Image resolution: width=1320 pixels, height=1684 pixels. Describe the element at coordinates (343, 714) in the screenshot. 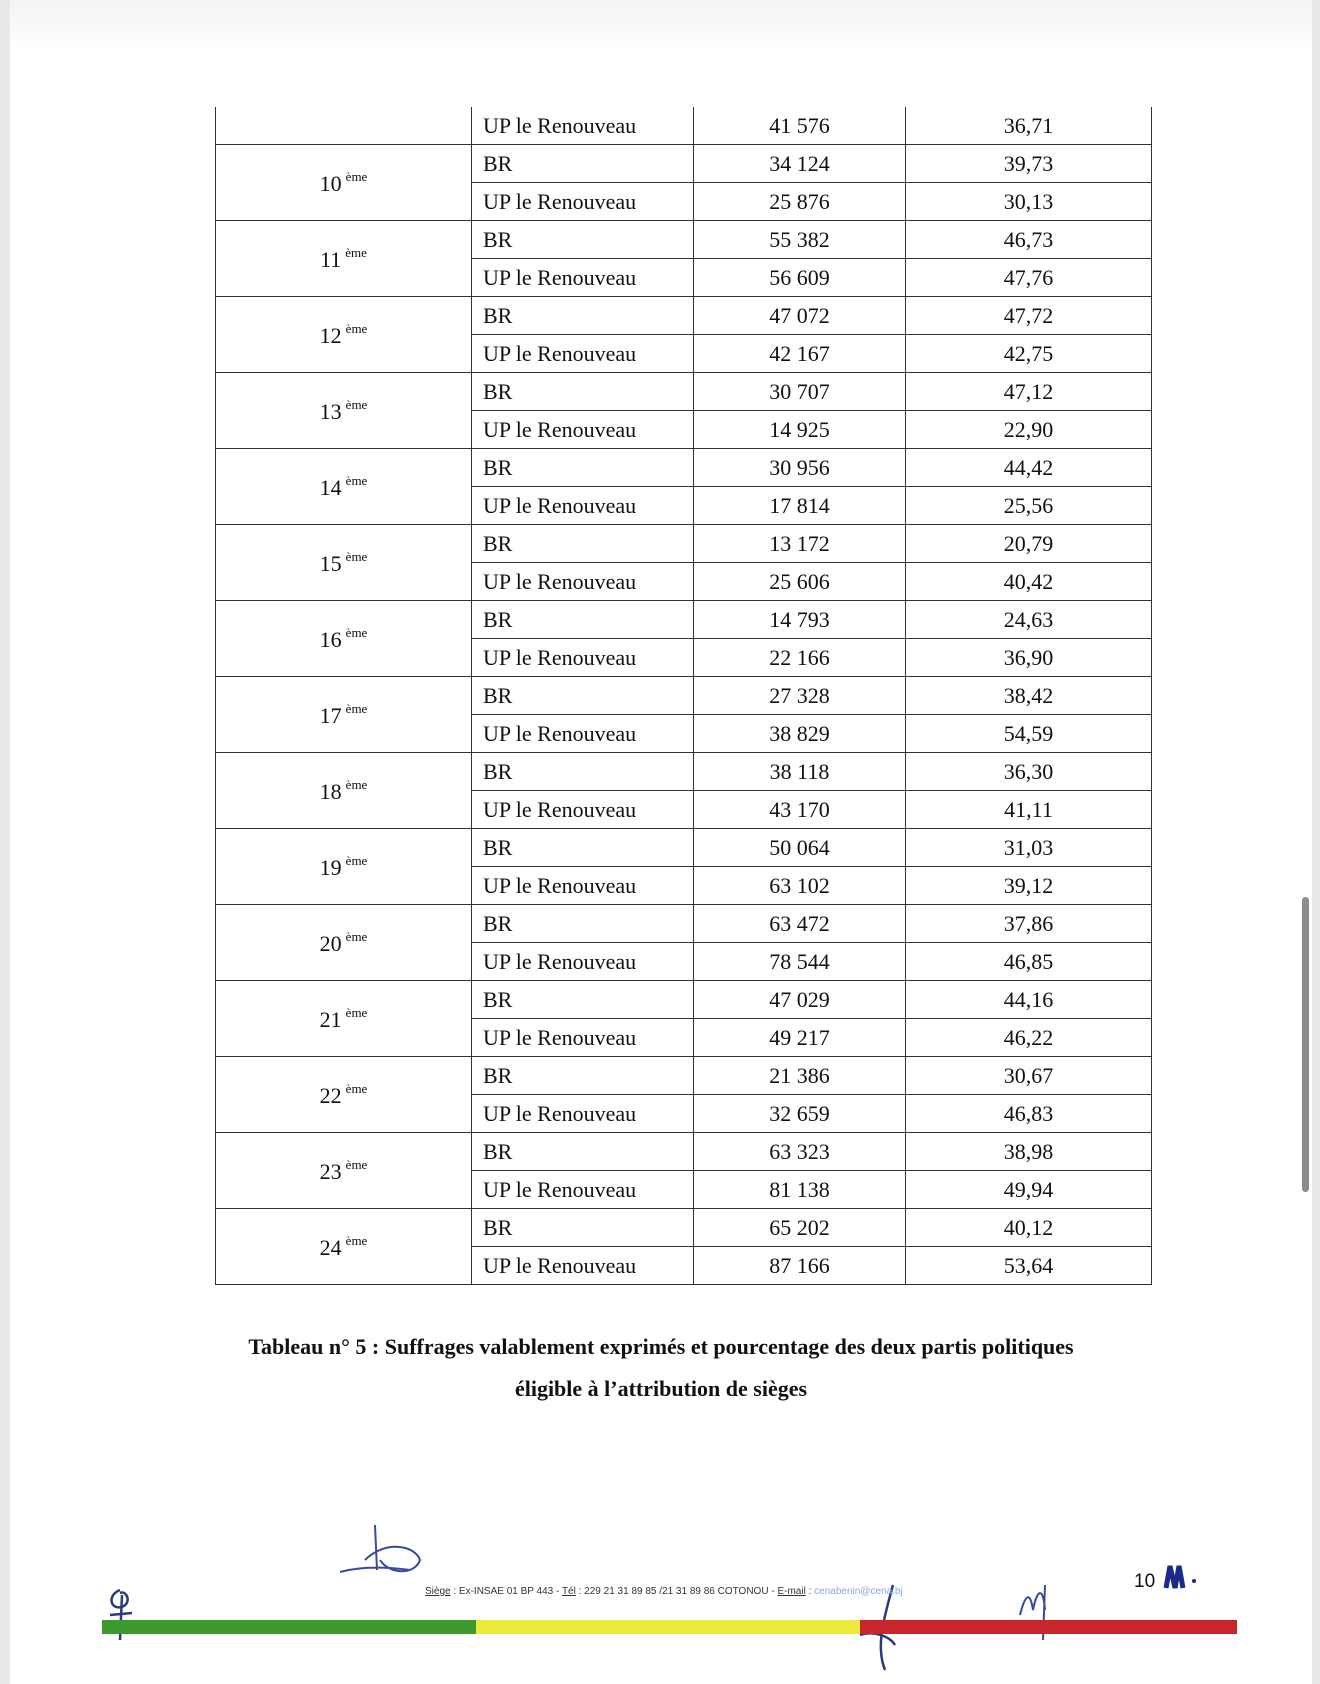

I see `constituency-cell: 17 ème` at that location.